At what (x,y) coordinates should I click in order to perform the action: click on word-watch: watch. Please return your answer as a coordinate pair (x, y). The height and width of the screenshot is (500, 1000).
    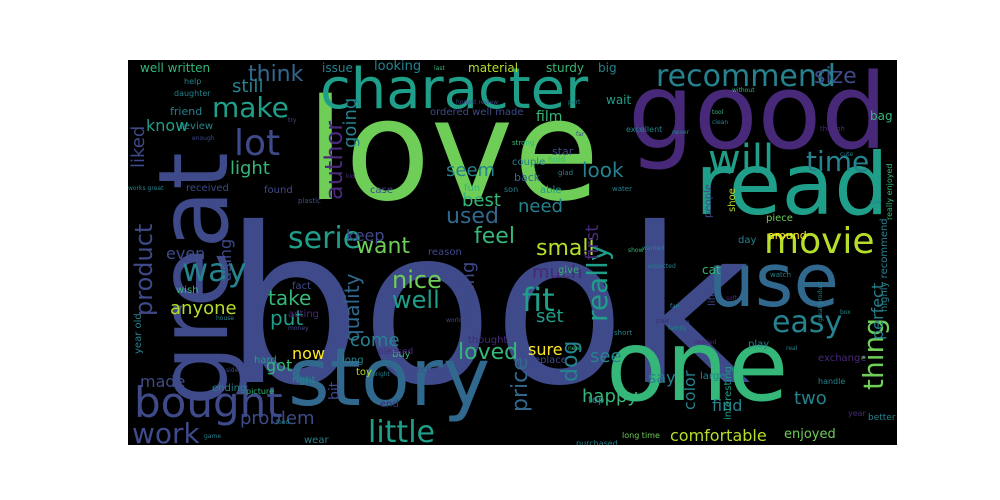
    Looking at the image, I should click on (781, 275).